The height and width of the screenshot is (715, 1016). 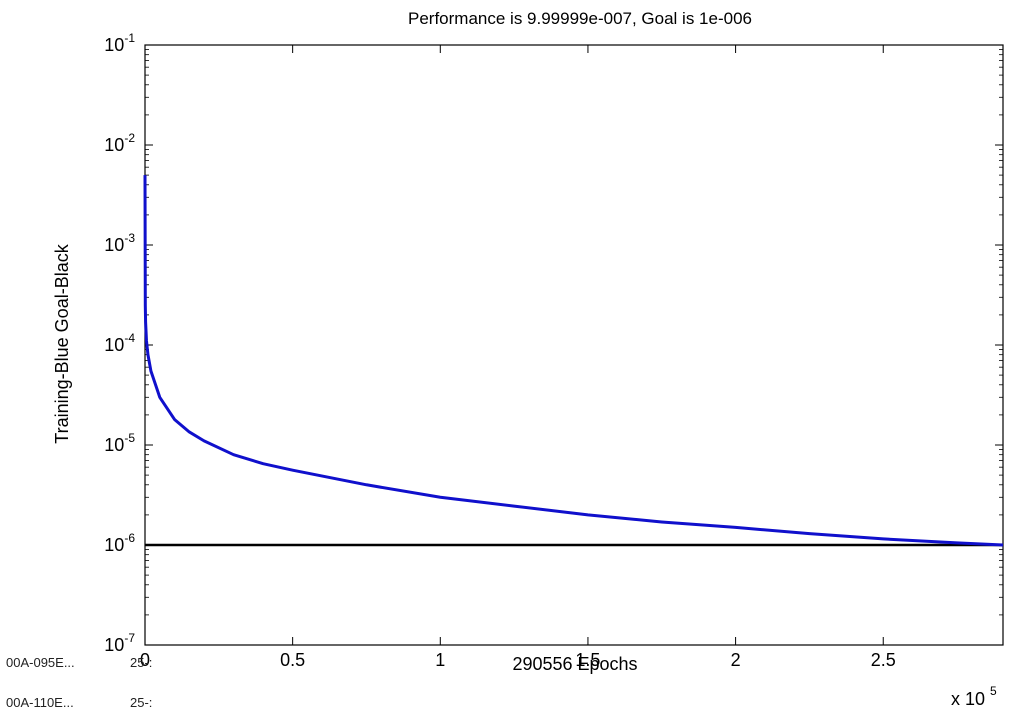 I want to click on x-multiplier-base: x 10, so click(x=968, y=699).